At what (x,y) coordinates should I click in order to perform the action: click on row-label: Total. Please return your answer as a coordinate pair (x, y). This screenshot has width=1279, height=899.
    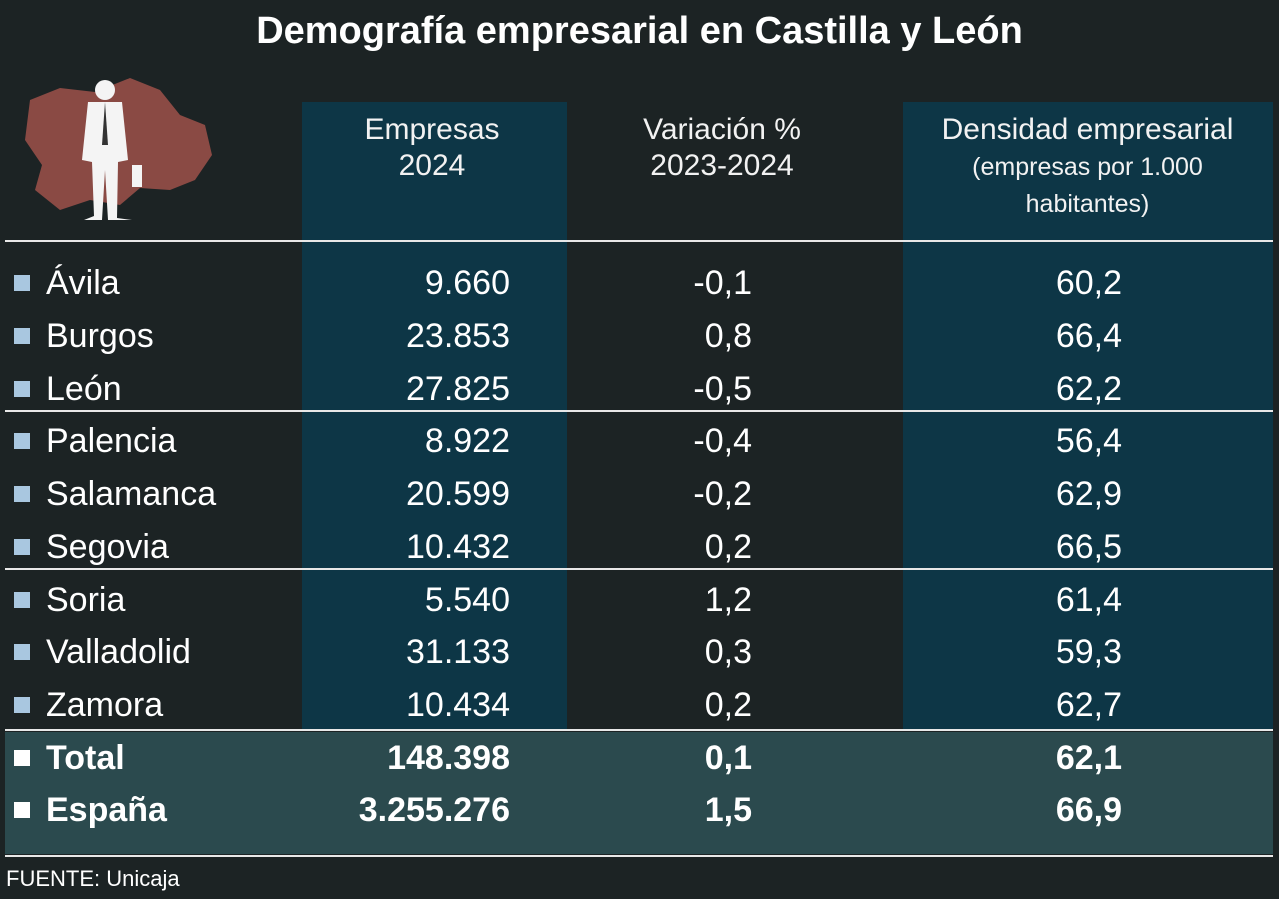
    Looking at the image, I should click on (85, 758).